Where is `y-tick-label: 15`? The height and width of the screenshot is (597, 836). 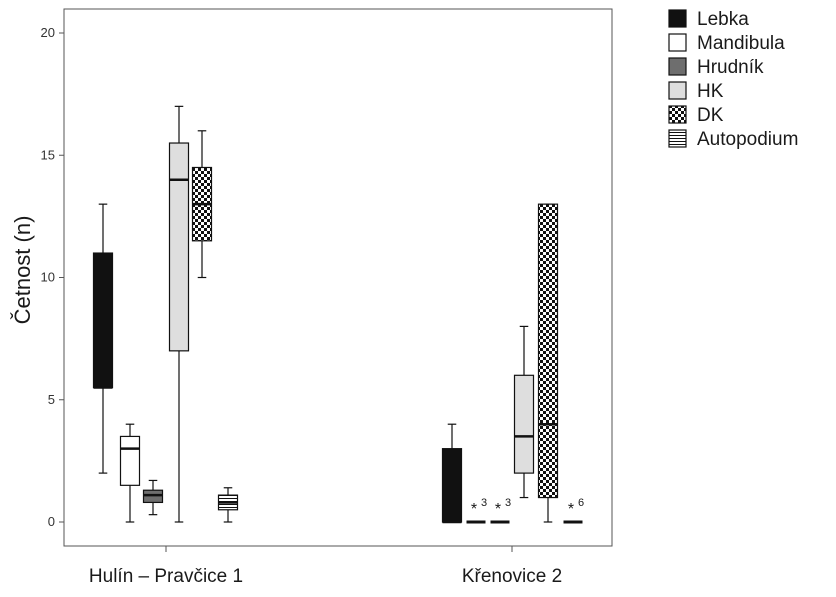 y-tick-label: 15 is located at coordinates (48, 154).